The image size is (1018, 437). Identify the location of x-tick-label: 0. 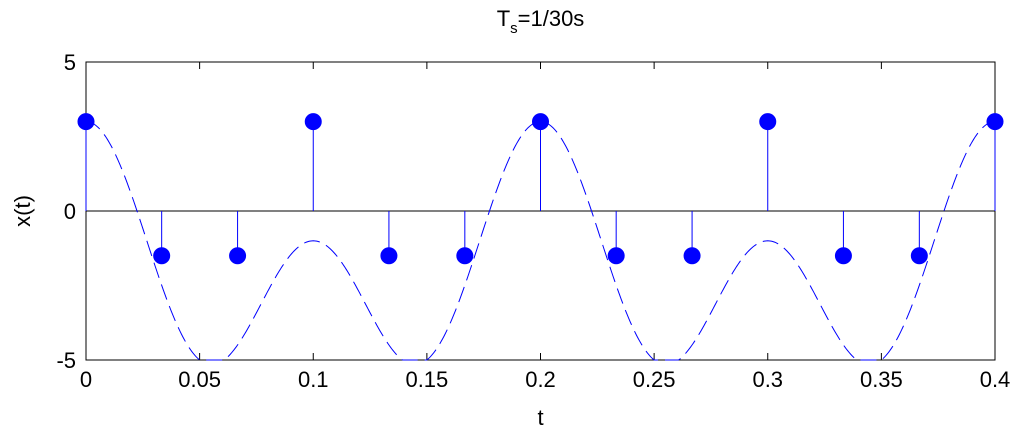
(86, 379).